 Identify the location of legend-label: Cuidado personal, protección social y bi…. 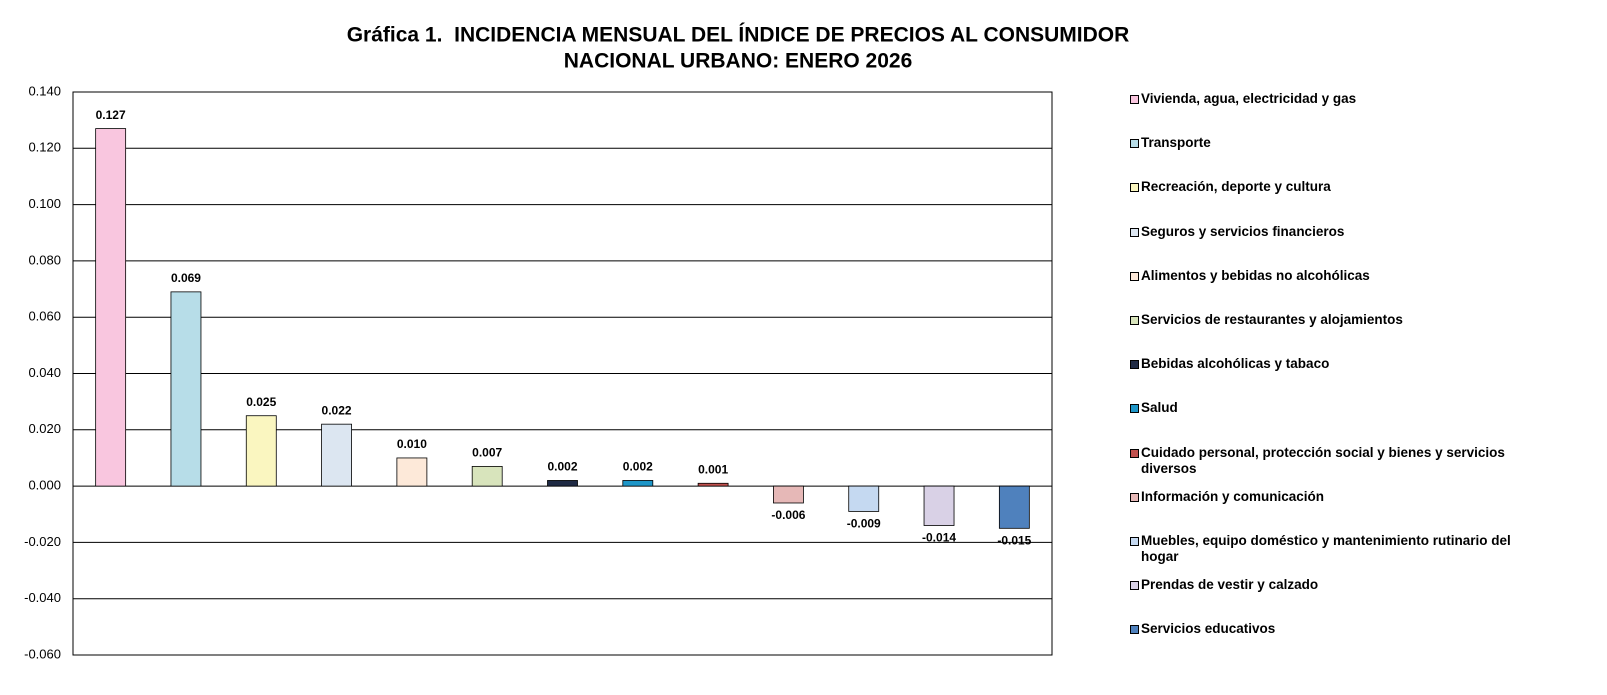
(1323, 460).